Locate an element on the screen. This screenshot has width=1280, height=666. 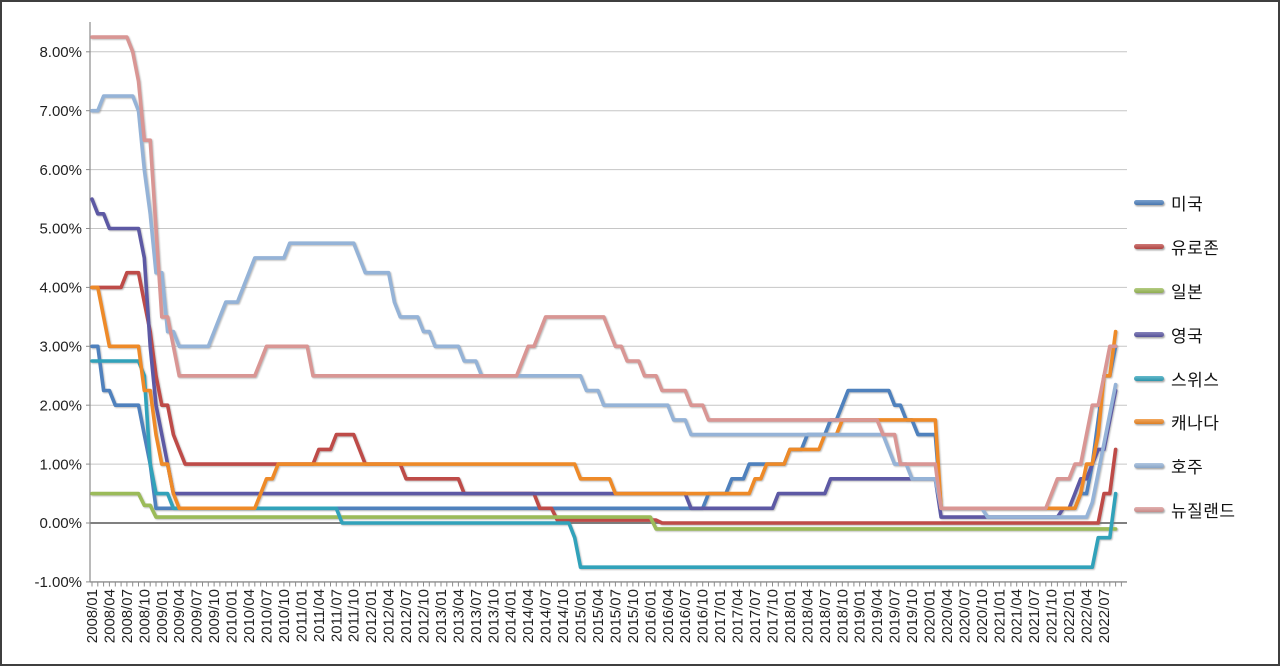
legend-item: 유로존 is located at coordinates (1185, 247).